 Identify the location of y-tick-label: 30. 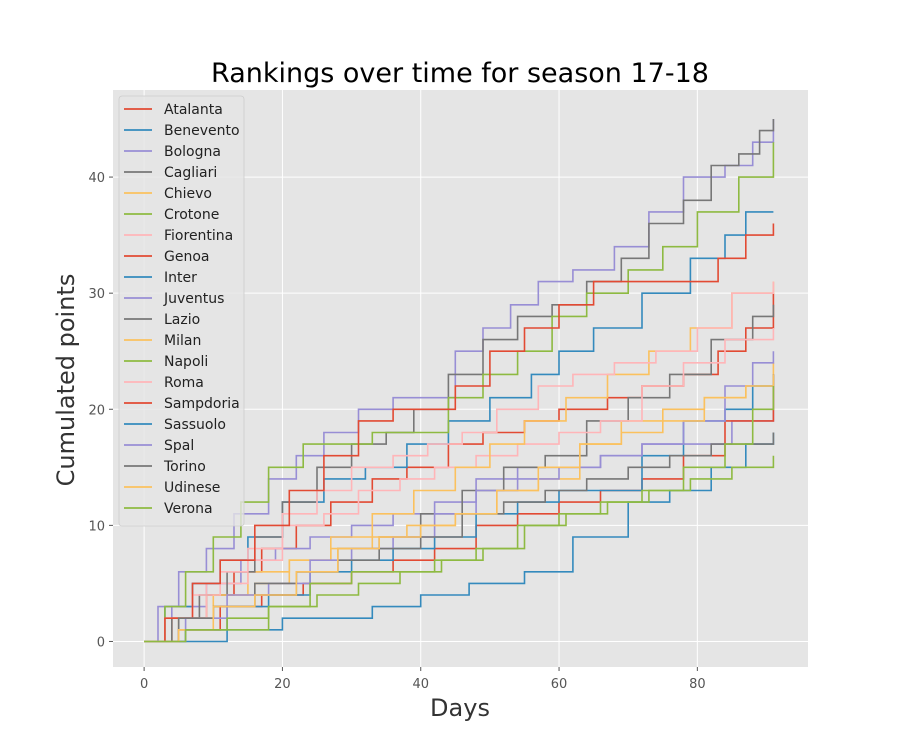
(96, 294).